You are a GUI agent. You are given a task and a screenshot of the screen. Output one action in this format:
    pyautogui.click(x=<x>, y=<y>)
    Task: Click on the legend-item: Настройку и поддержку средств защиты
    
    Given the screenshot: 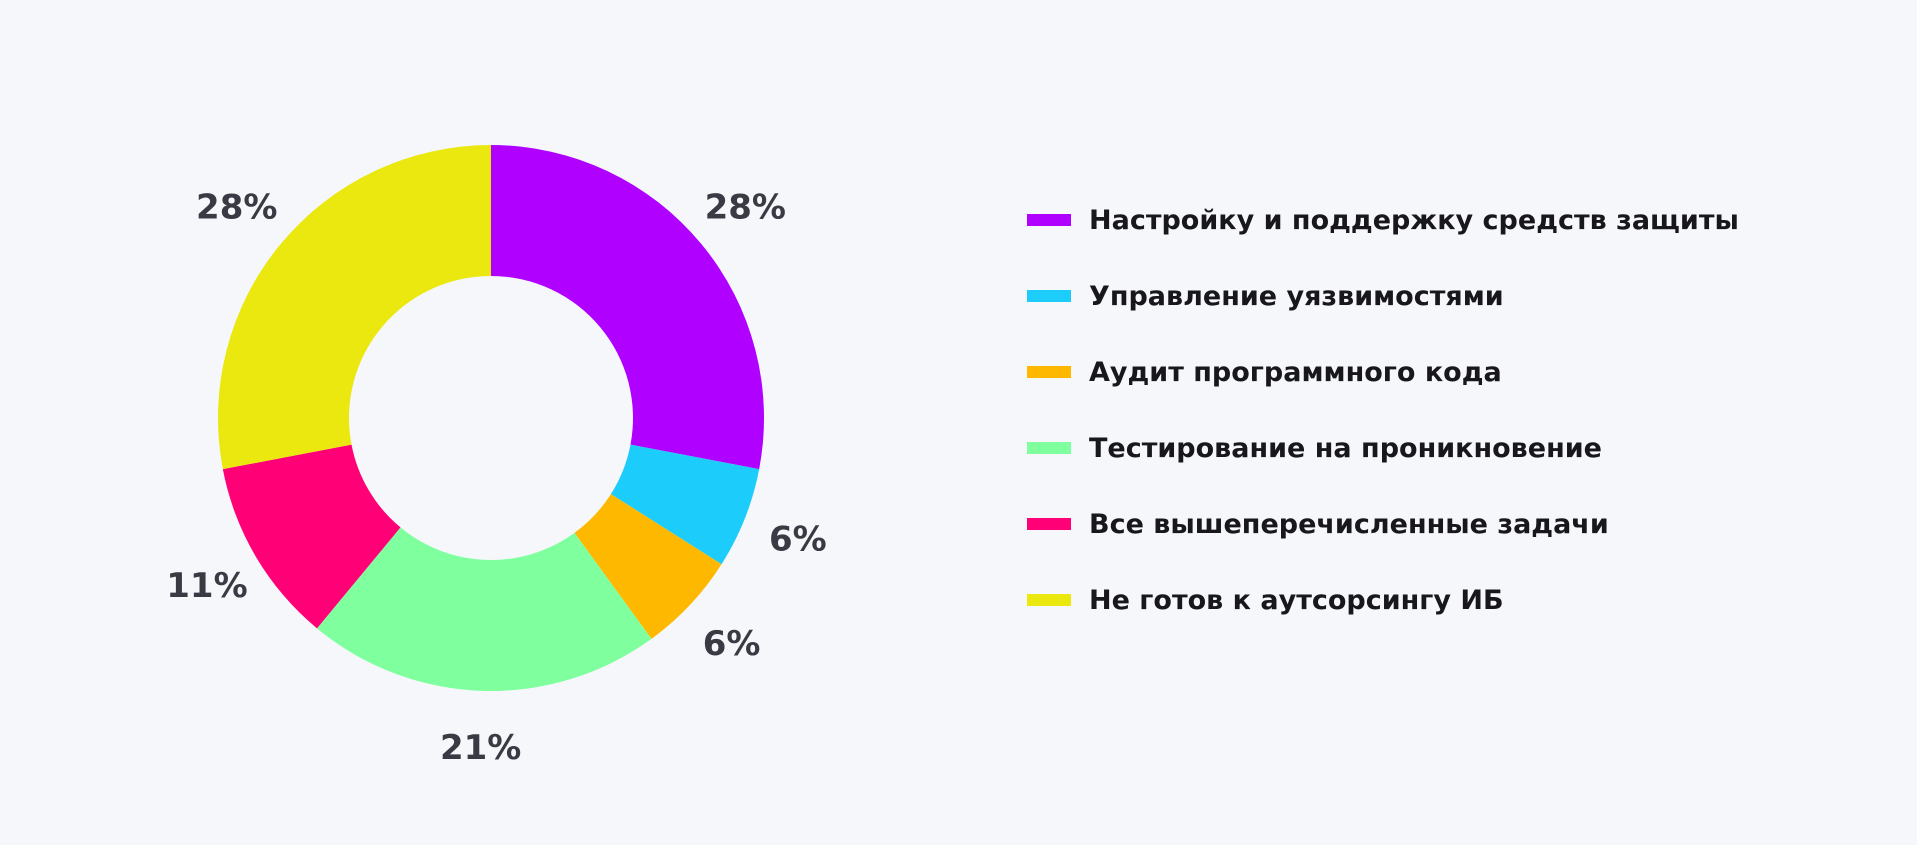 What is the action you would take?
    pyautogui.click(x=1383, y=220)
    